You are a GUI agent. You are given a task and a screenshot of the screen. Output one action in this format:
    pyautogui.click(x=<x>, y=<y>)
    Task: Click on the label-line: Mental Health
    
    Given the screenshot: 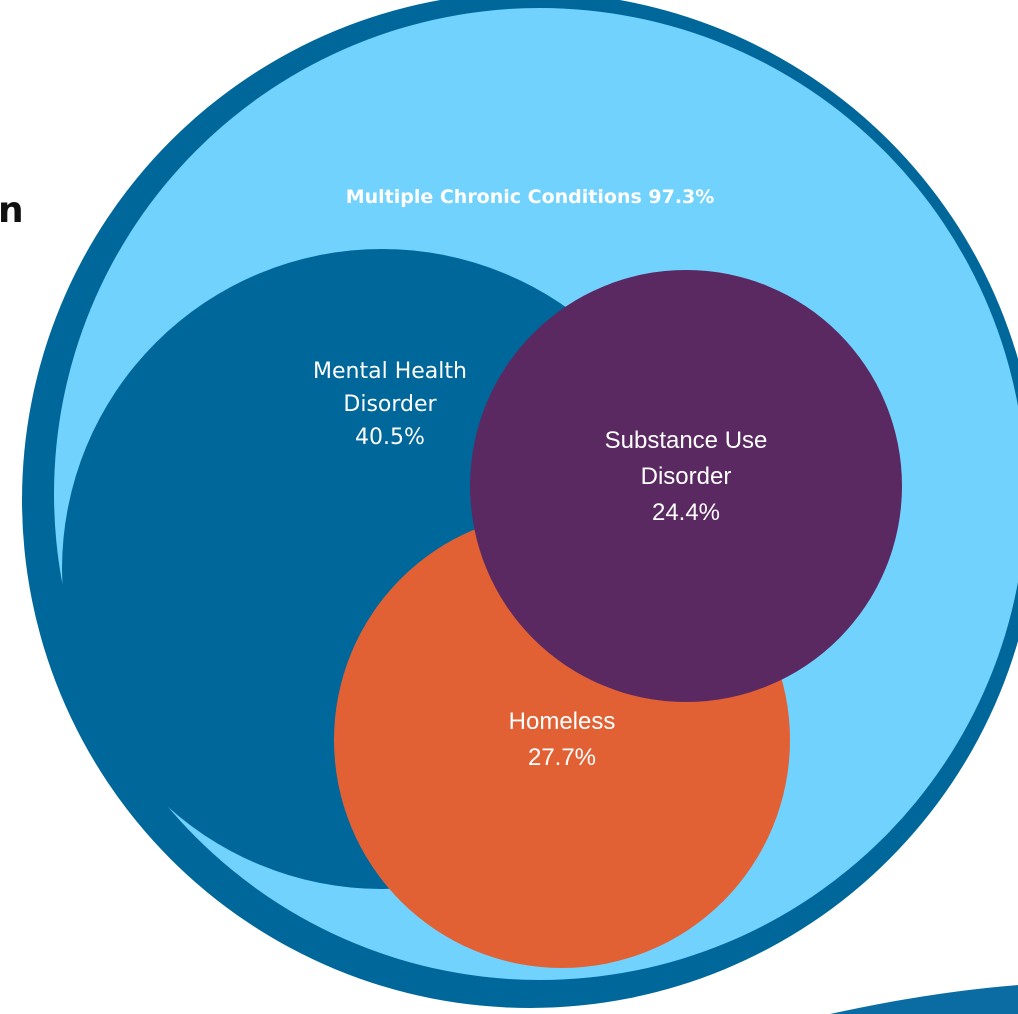 What is the action you would take?
    pyautogui.click(x=390, y=371)
    